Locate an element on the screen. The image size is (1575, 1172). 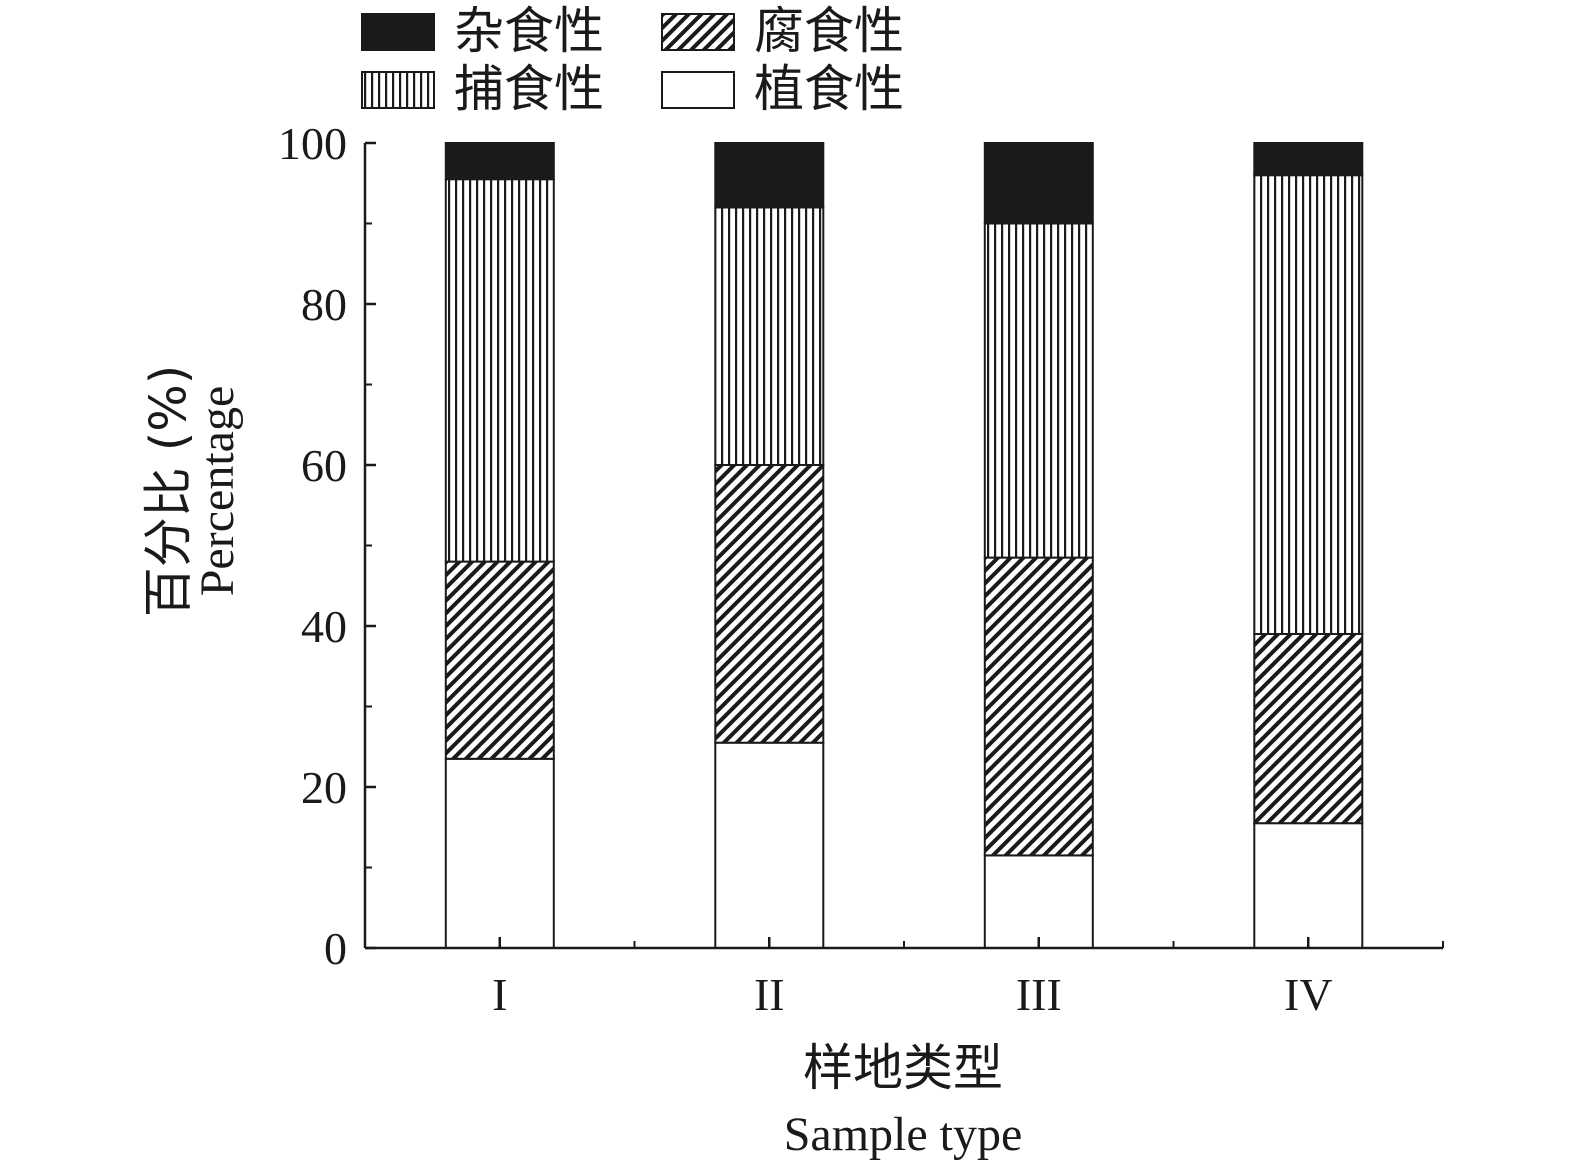
x-axis-title: 样地类型 is located at coordinates (903, 1068).